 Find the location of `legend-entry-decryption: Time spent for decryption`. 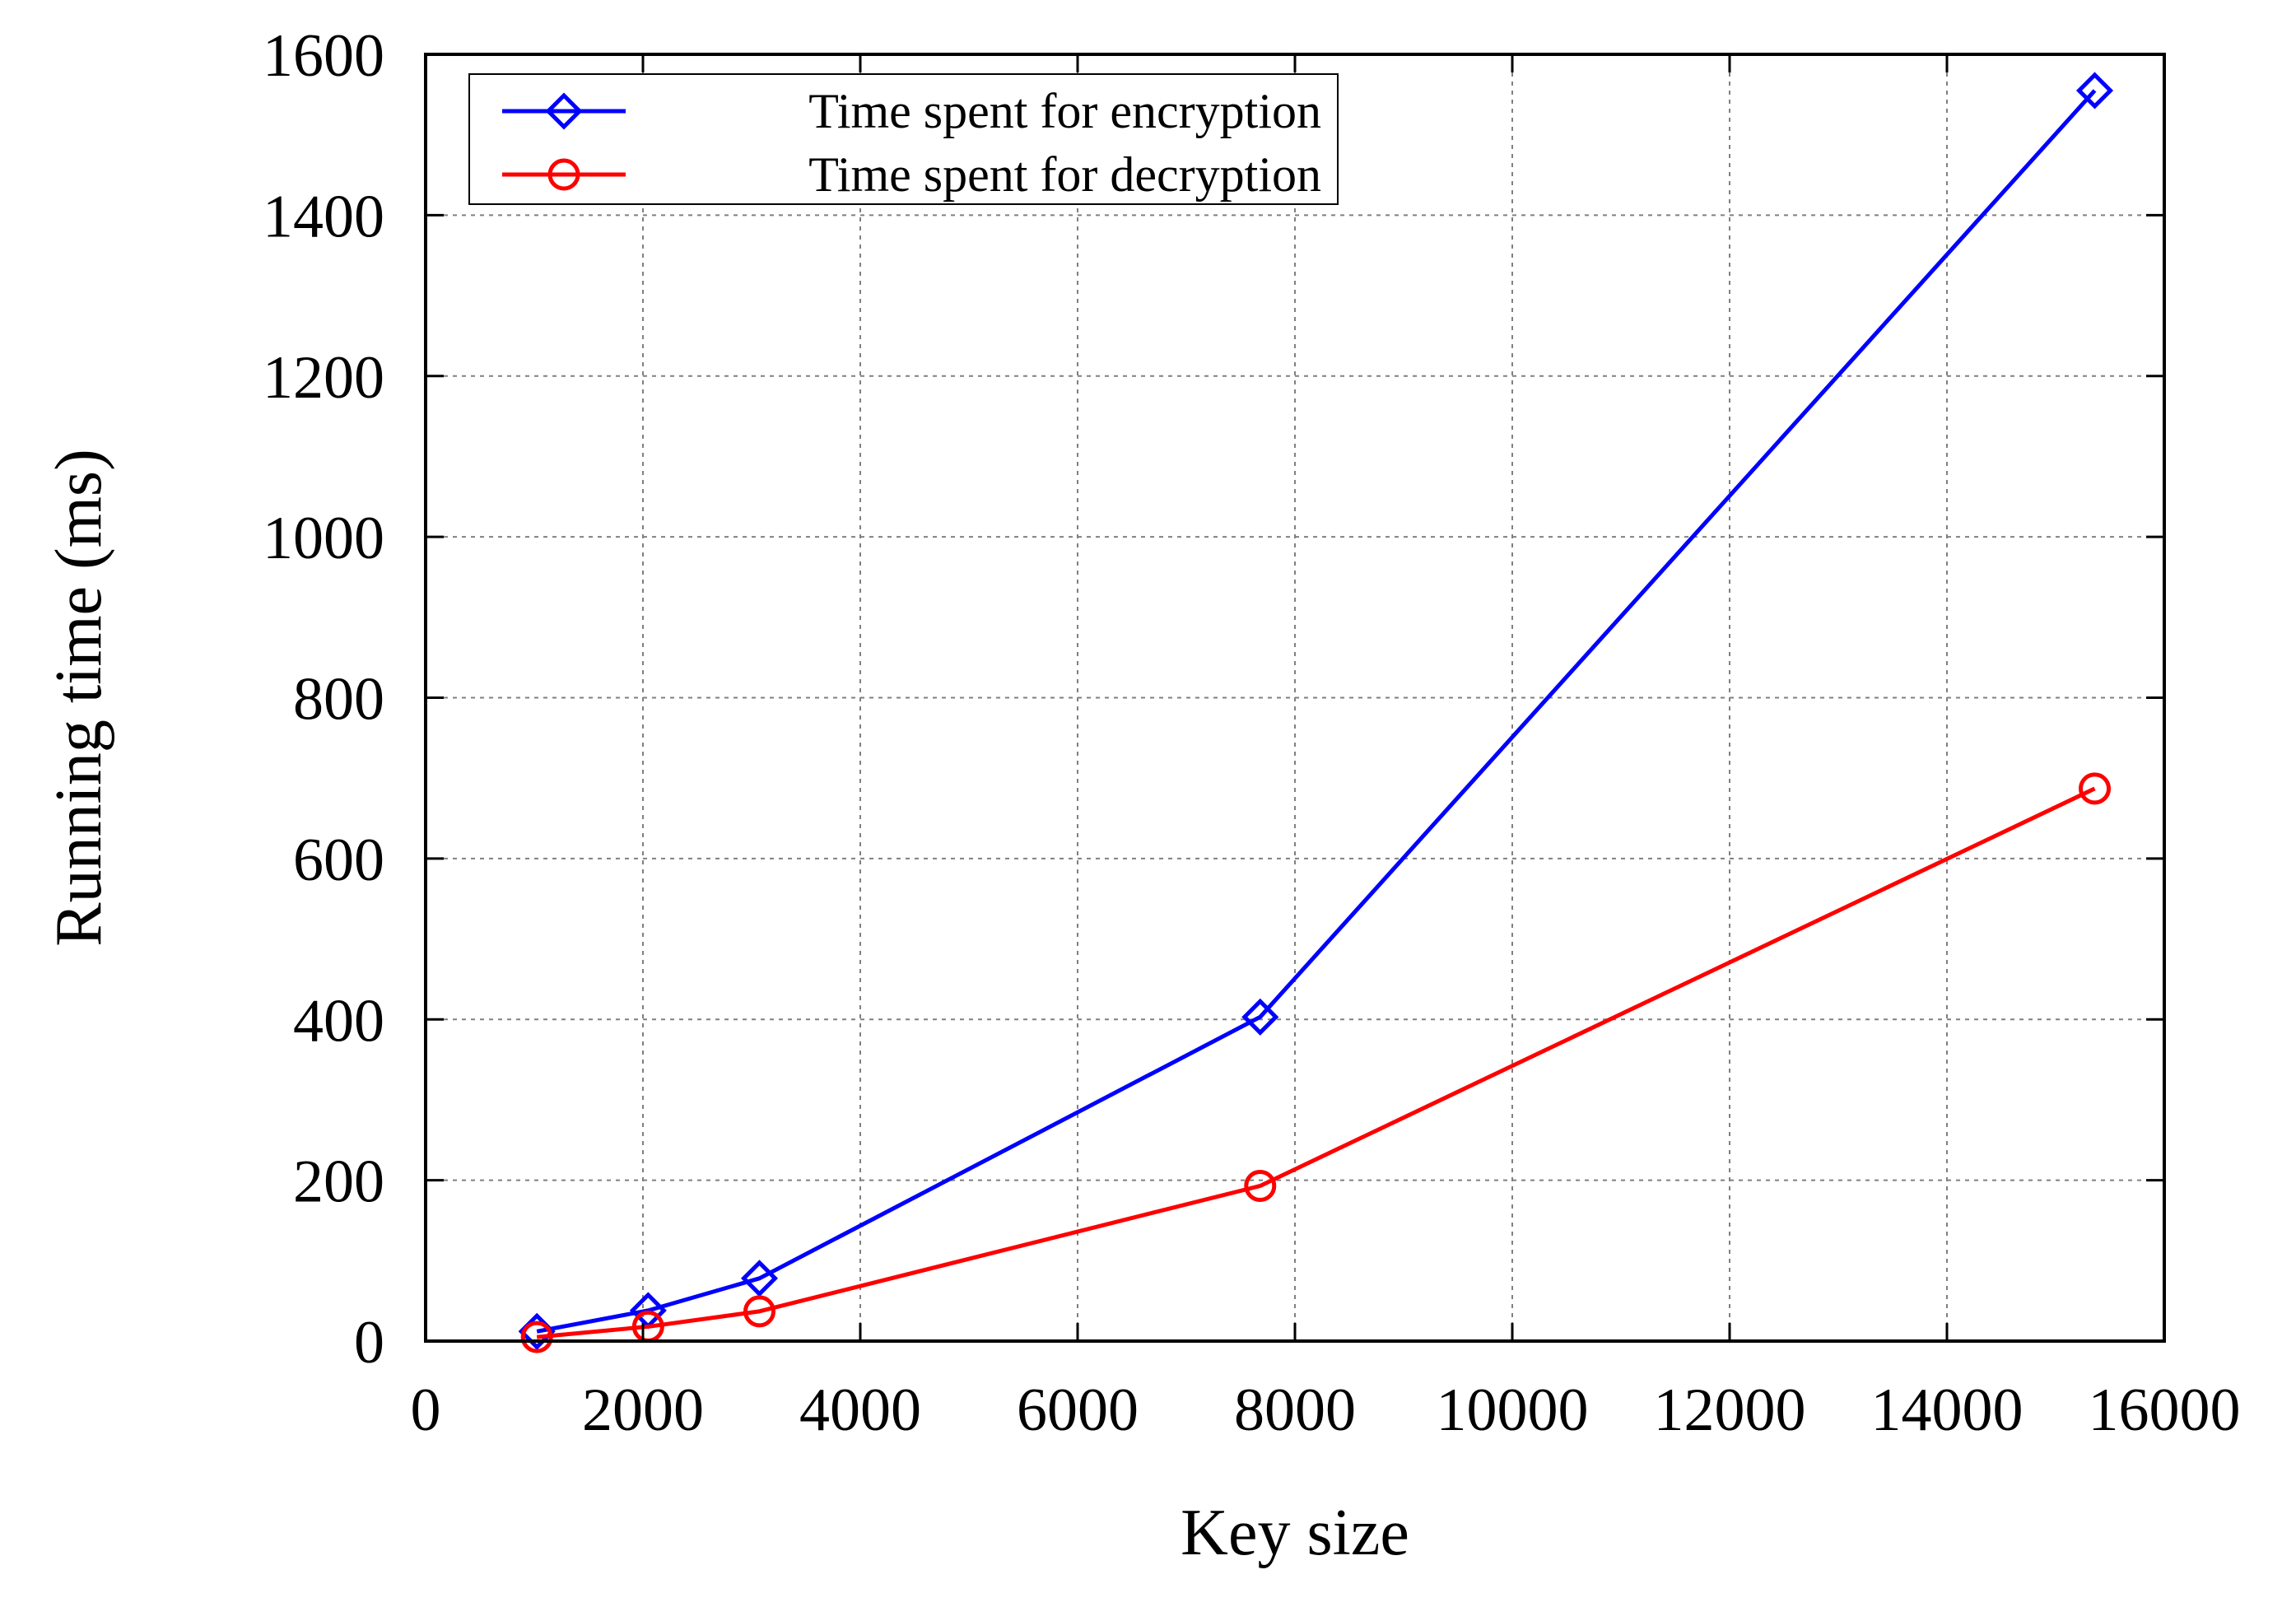

legend-entry-decryption: Time spent for decryption is located at coordinates (911, 174).